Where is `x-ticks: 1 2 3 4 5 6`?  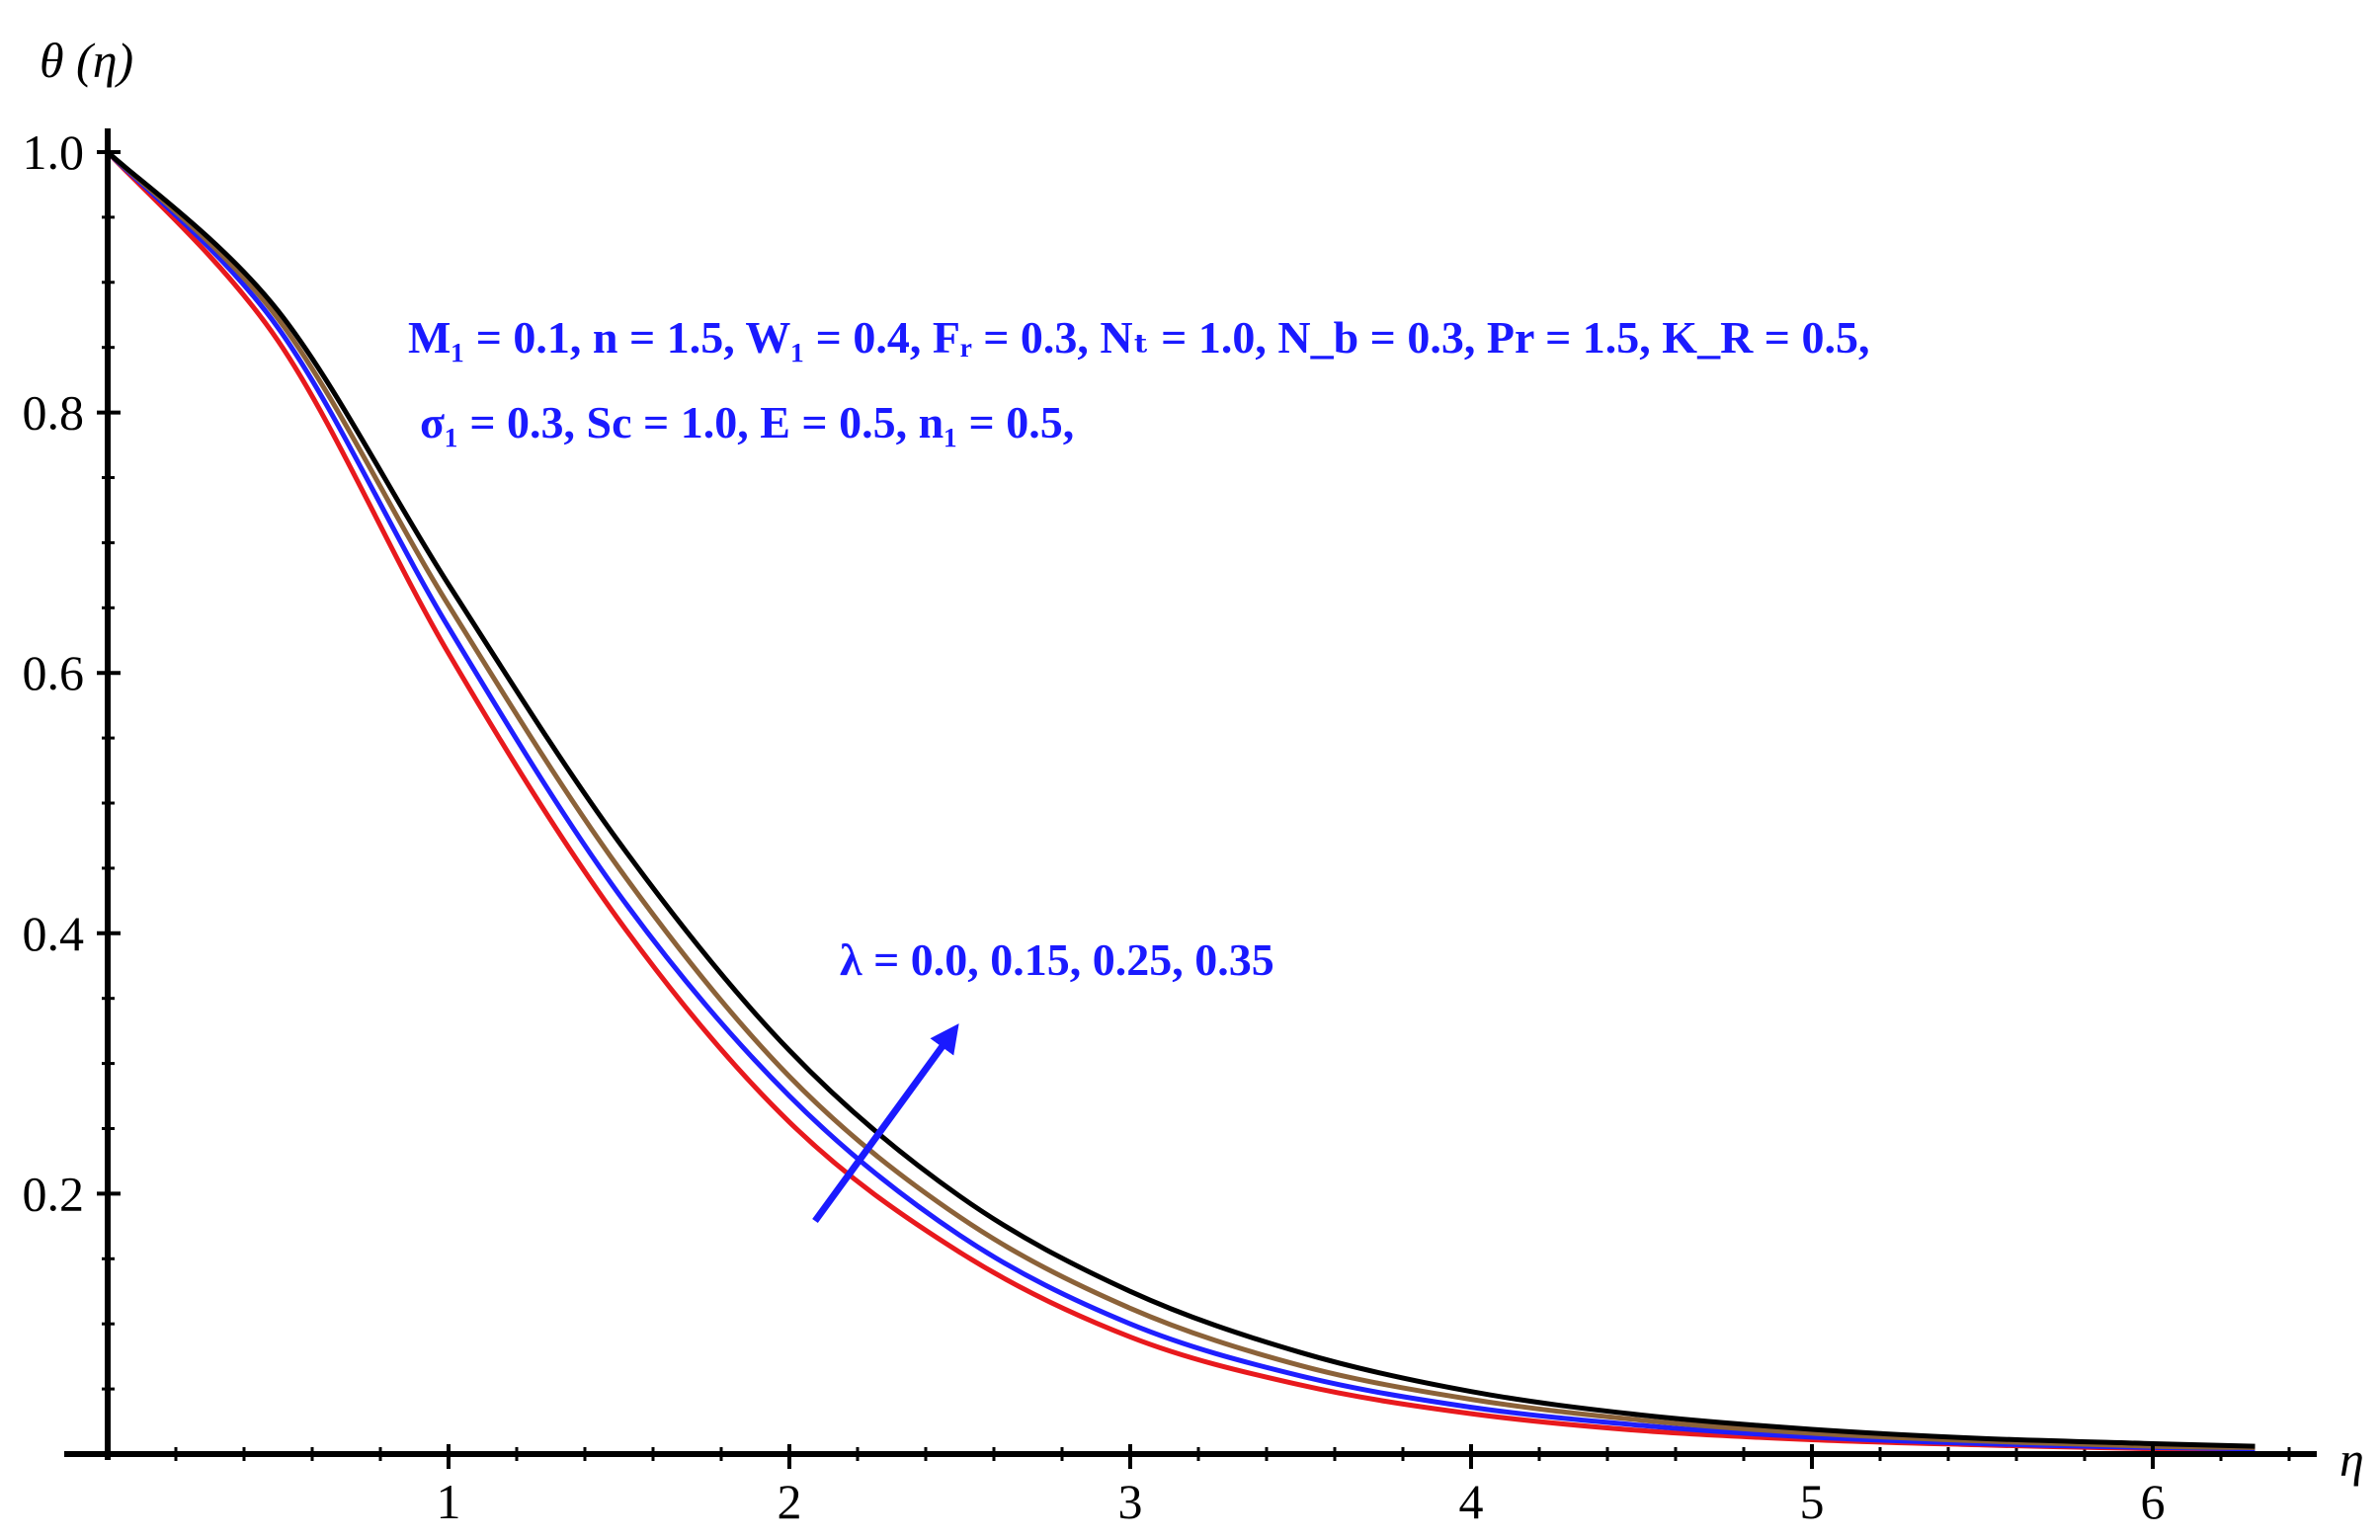
x-ticks: 1 2 3 4 5 6 is located at coordinates (1301, 1486).